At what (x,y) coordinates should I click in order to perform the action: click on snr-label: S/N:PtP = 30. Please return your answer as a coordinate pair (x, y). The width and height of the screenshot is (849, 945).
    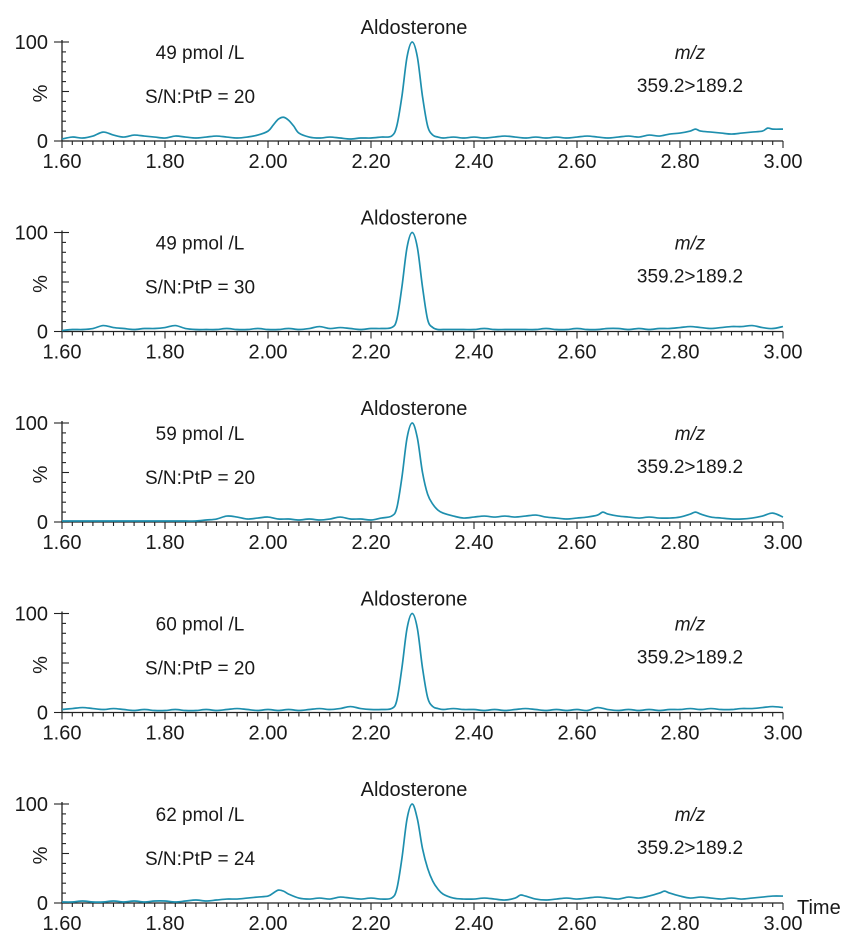
    Looking at the image, I should click on (200, 288).